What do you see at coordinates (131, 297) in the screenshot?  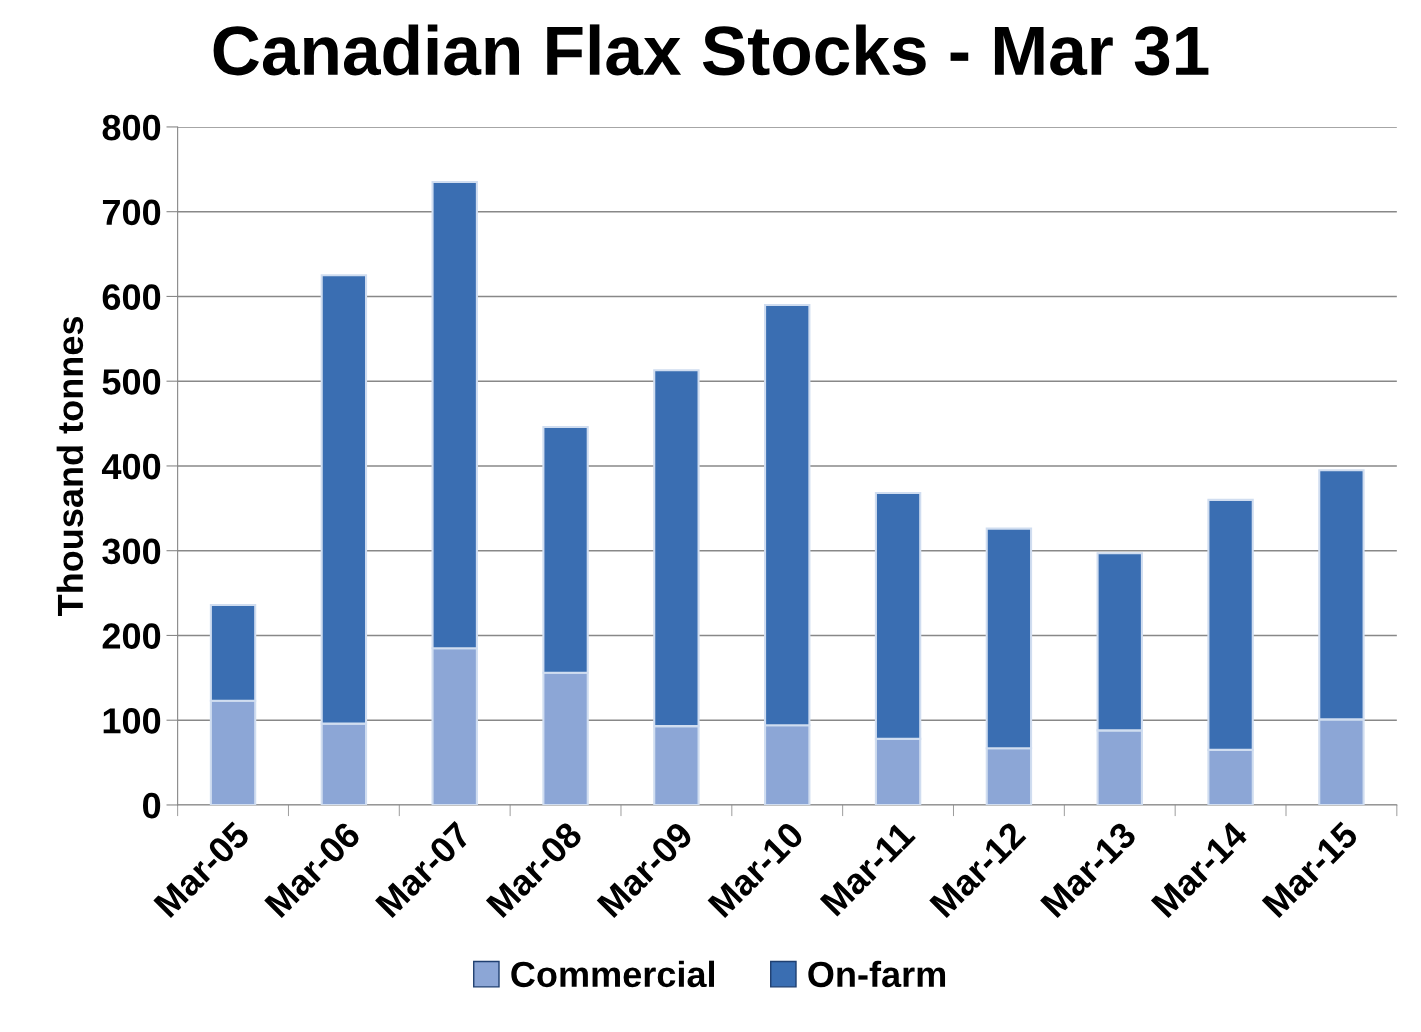 I see `y-tick-label: 600` at bounding box center [131, 297].